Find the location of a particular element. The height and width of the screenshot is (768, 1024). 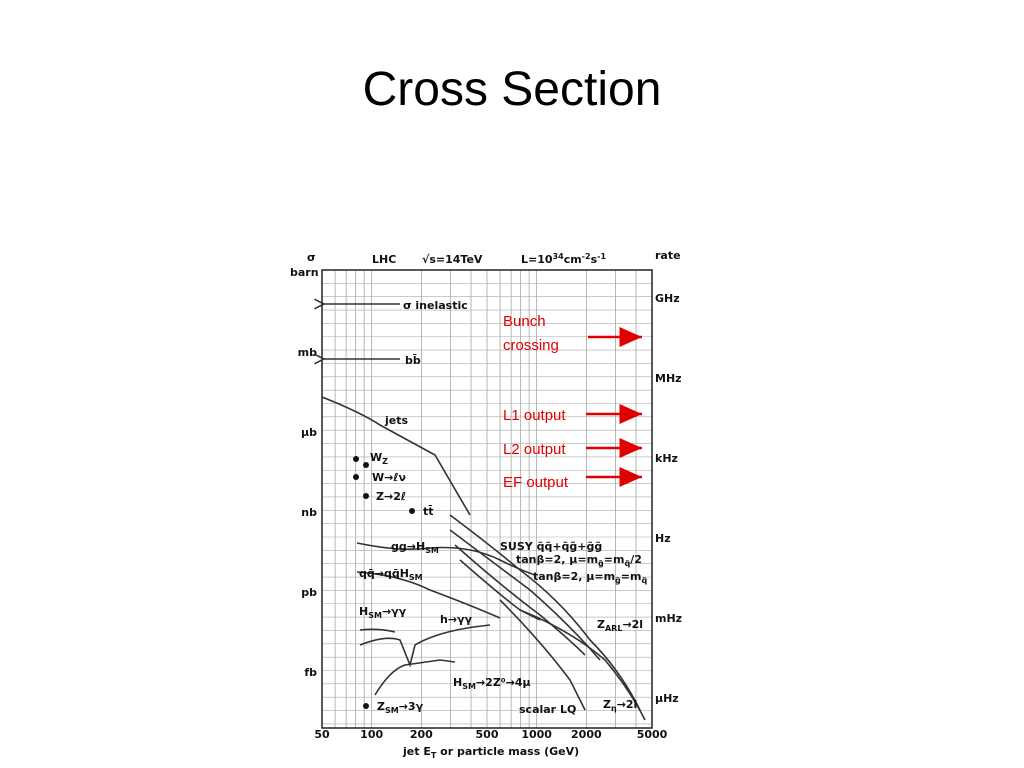

label-part: →γγ is located at coordinates (394, 611).